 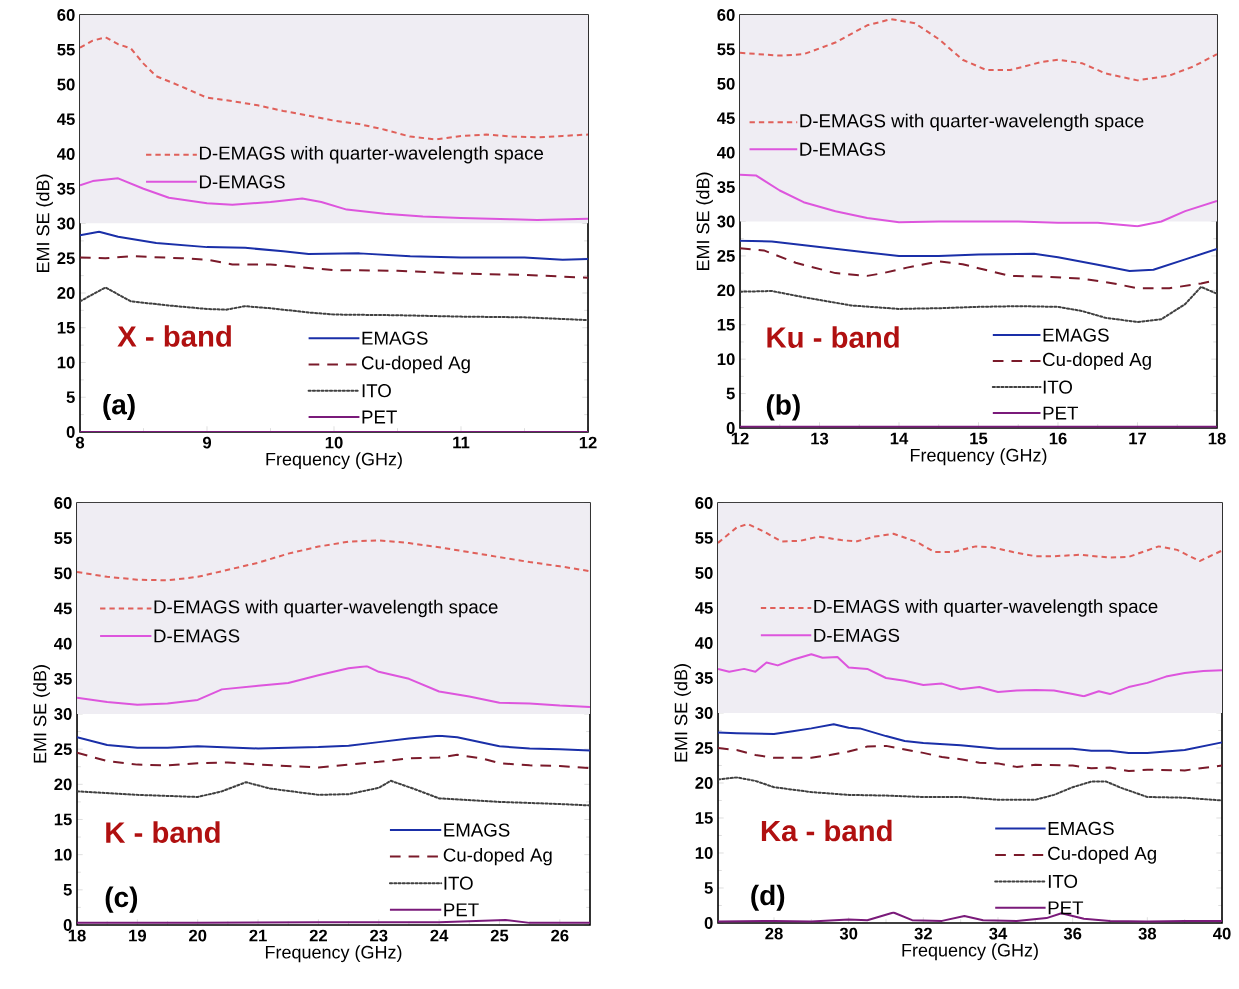 I want to click on x-tick-label: 22, so click(x=318, y=935).